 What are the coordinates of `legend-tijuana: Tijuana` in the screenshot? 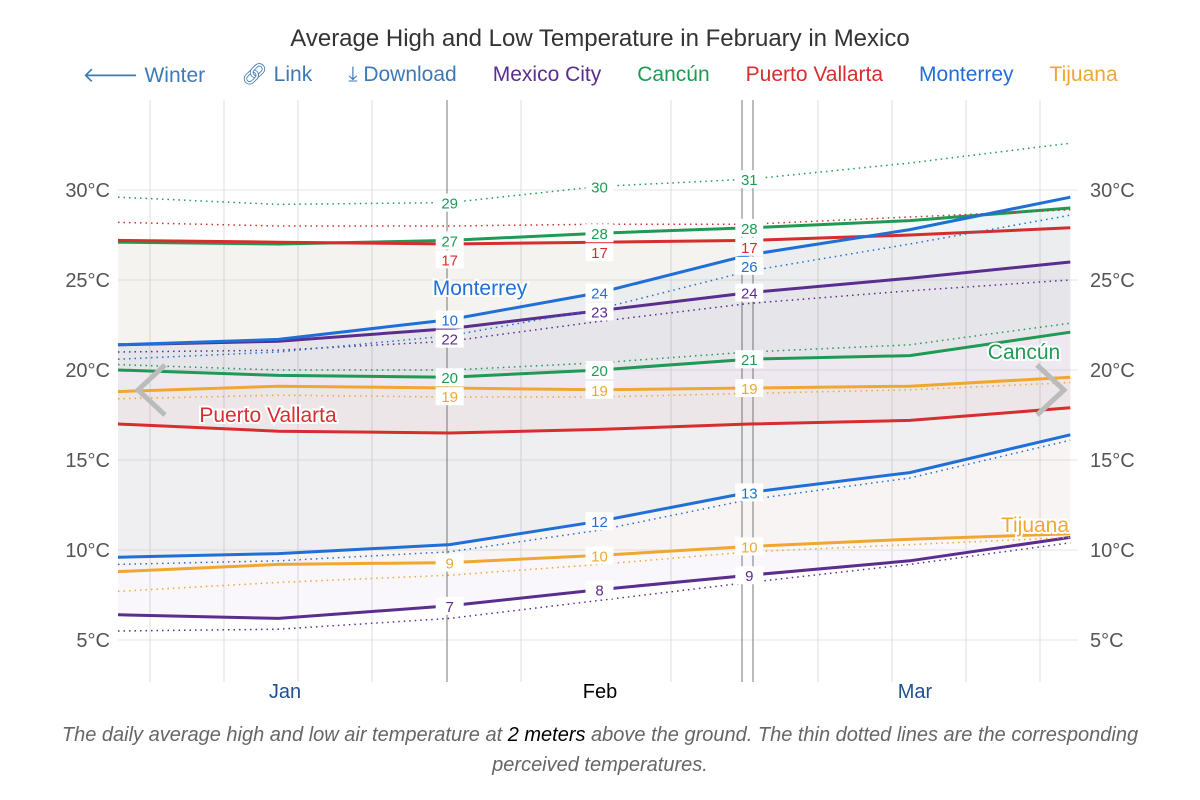 It's located at (1083, 74).